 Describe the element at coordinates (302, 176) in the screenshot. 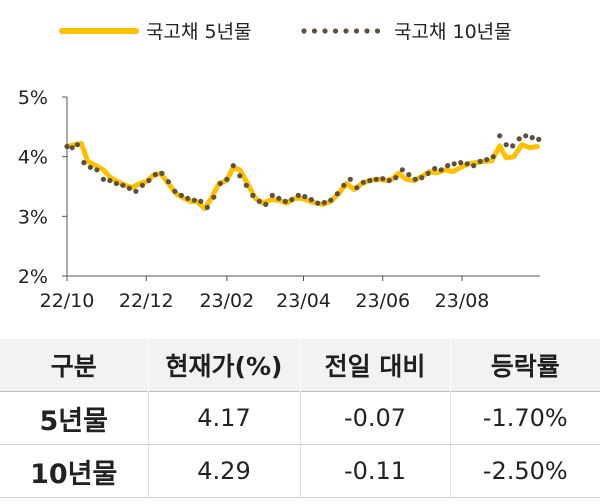

I see `series-line-5y` at that location.